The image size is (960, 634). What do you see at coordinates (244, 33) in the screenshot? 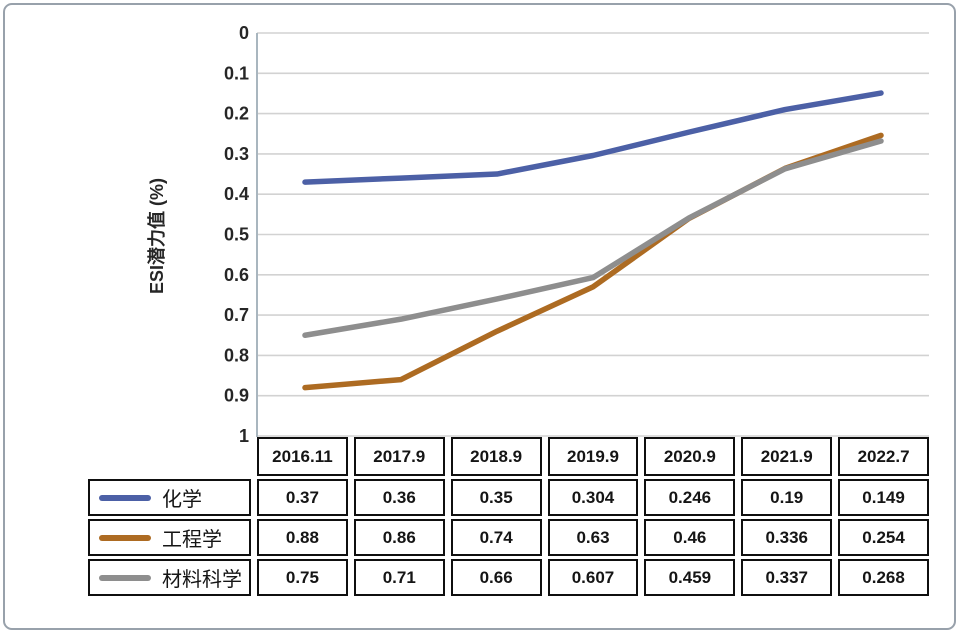
I see `y-tick-label: 0` at bounding box center [244, 33].